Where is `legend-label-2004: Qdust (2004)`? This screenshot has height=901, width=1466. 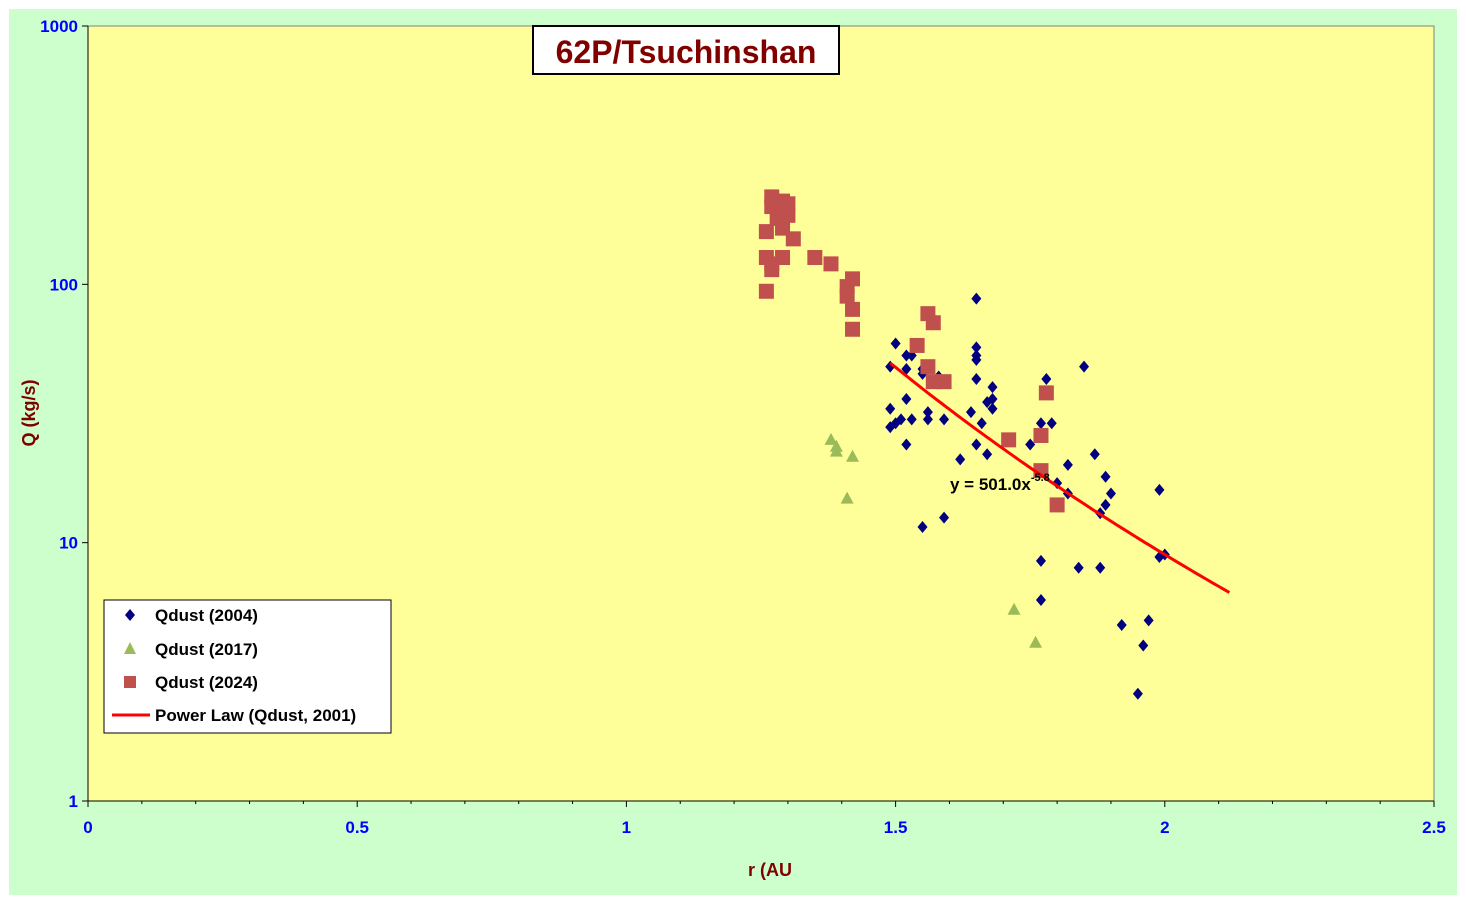 legend-label-2004: Qdust (2004) is located at coordinates (206, 615).